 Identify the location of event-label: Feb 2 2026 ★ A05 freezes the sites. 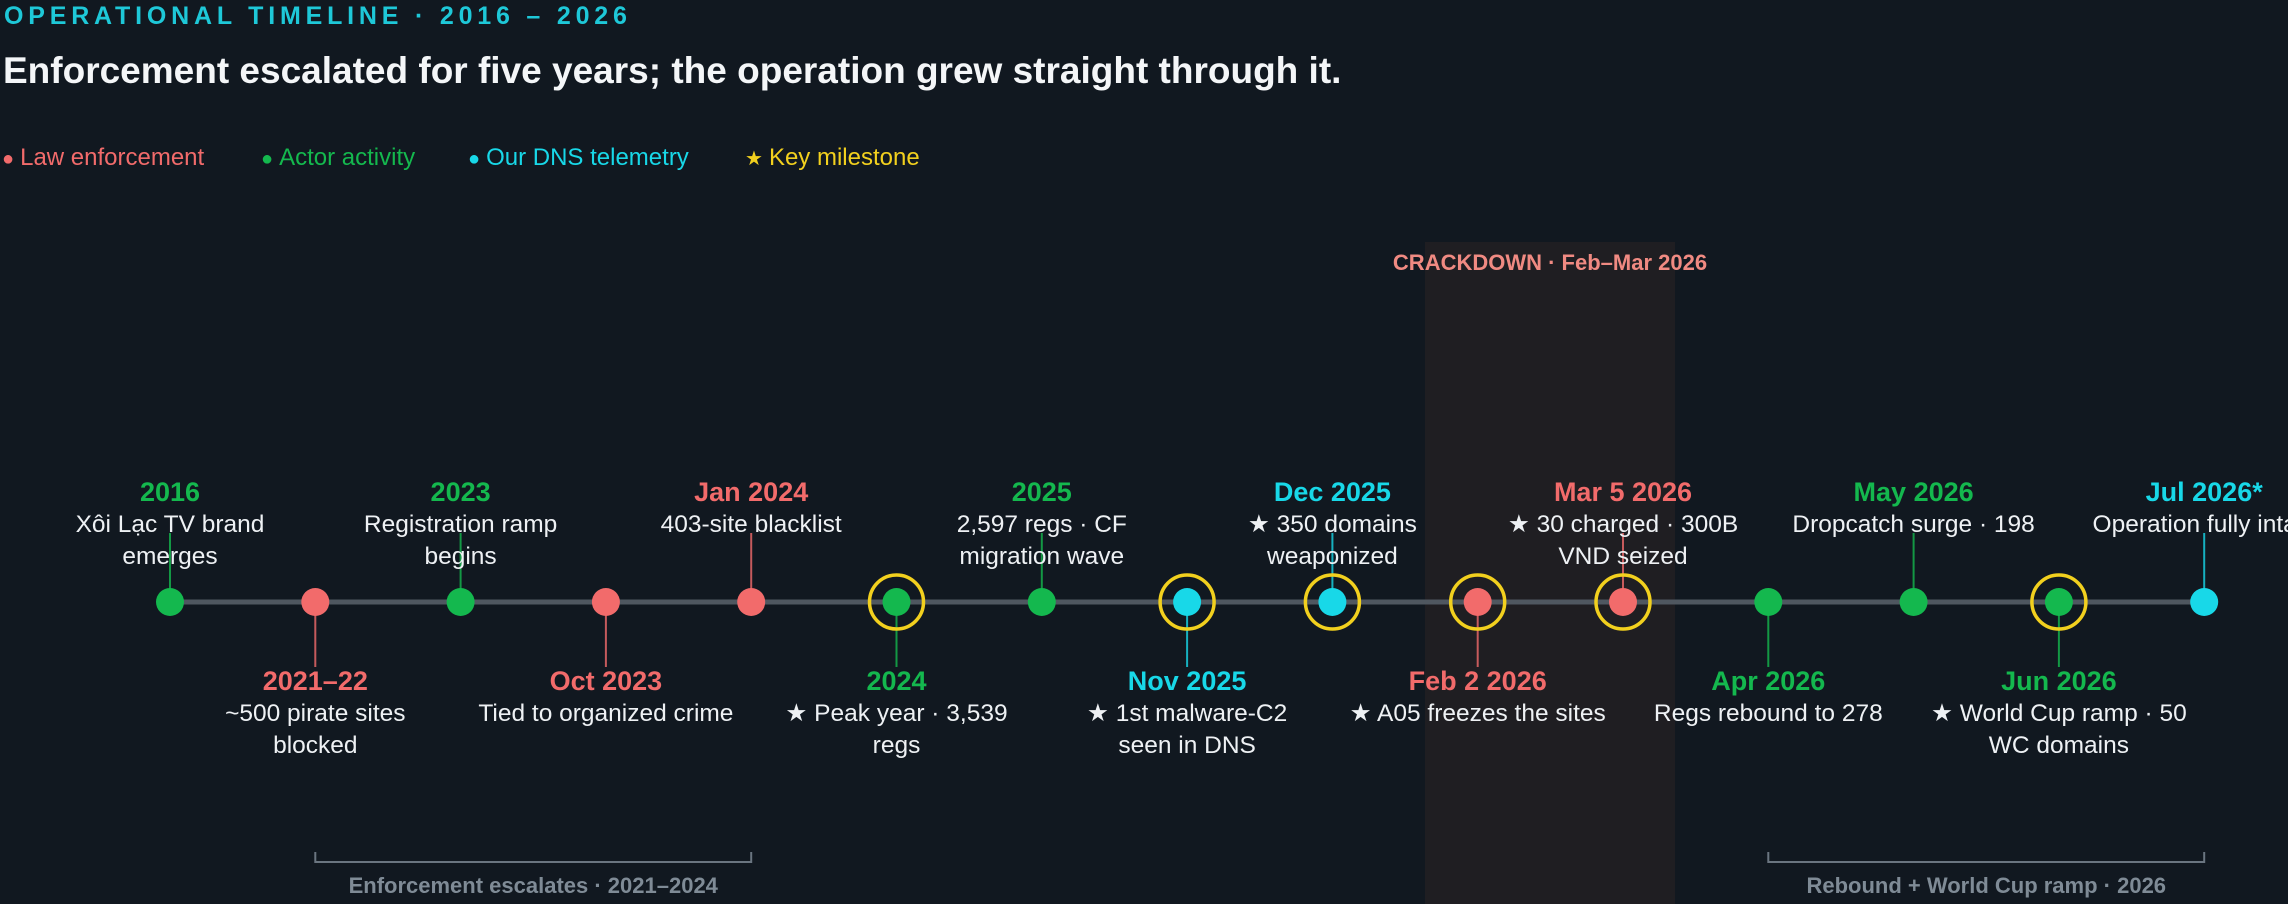
(1478, 697).